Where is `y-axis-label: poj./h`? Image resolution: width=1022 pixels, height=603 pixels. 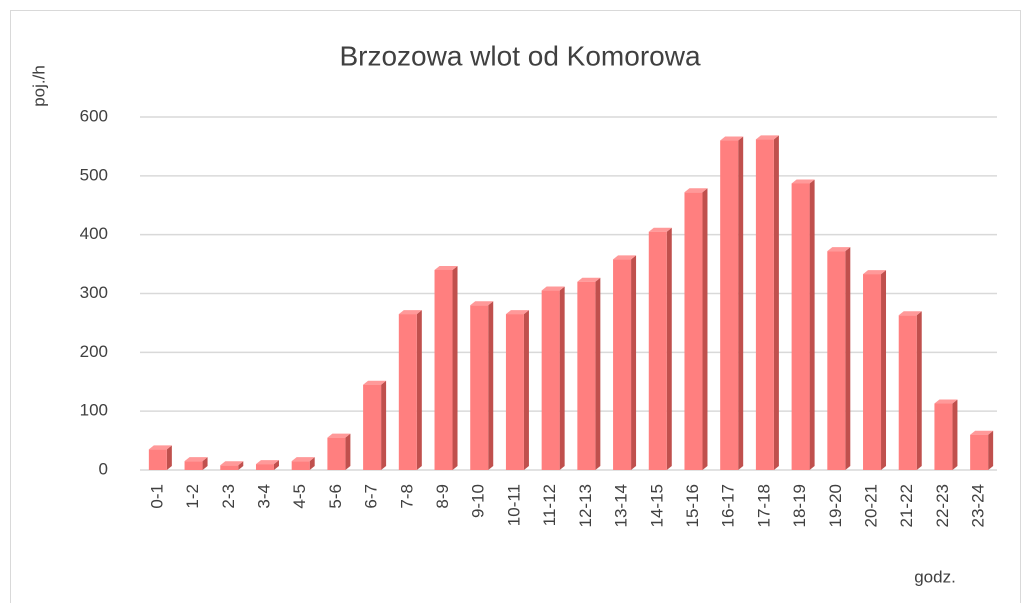 y-axis-label: poj./h is located at coordinates (38, 86).